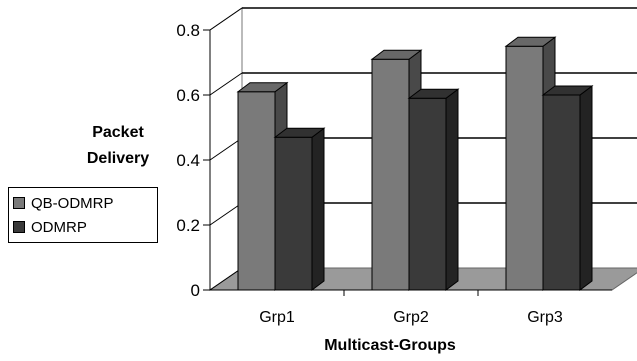 This screenshot has width=637, height=361. Describe the element at coordinates (188, 30) in the screenshot. I see `y-tick-label: 0.8` at that location.